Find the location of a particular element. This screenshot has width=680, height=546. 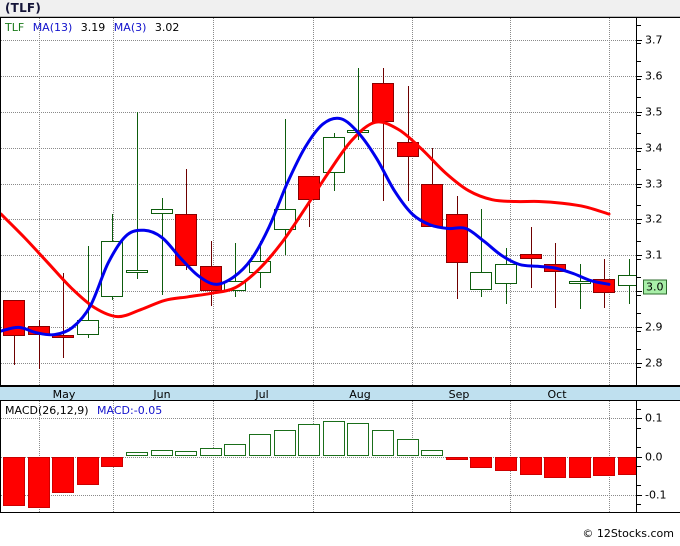

macd-y-label: -0.1 is located at coordinates (656, 495).